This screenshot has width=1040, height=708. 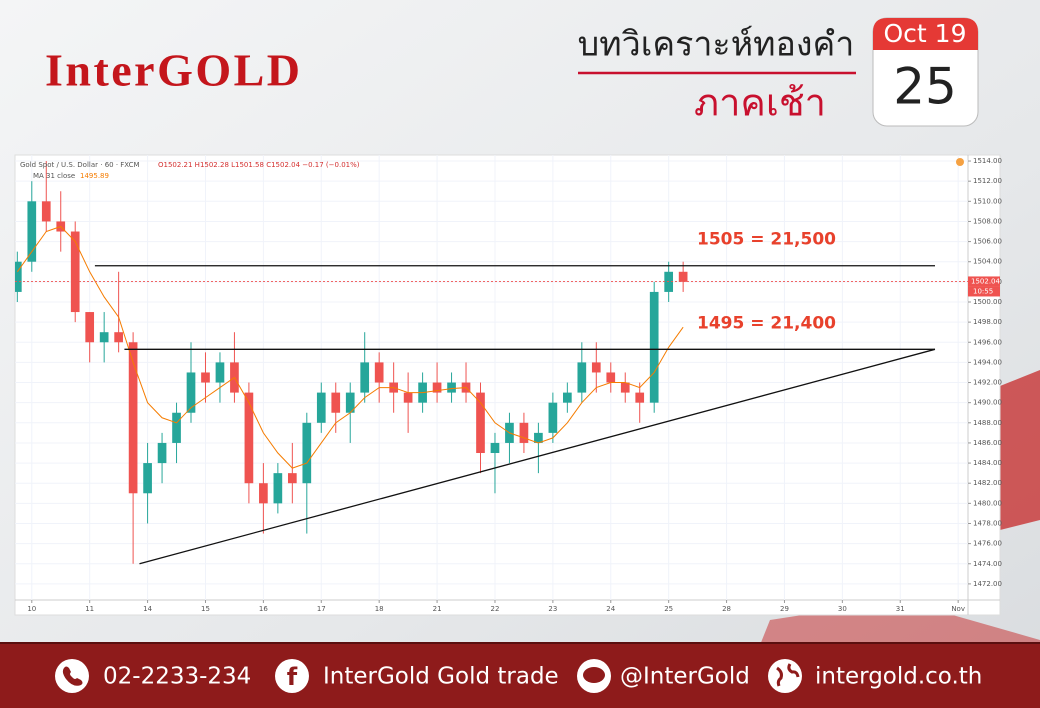 I want to click on calendar-day: 25, so click(x=925, y=87).